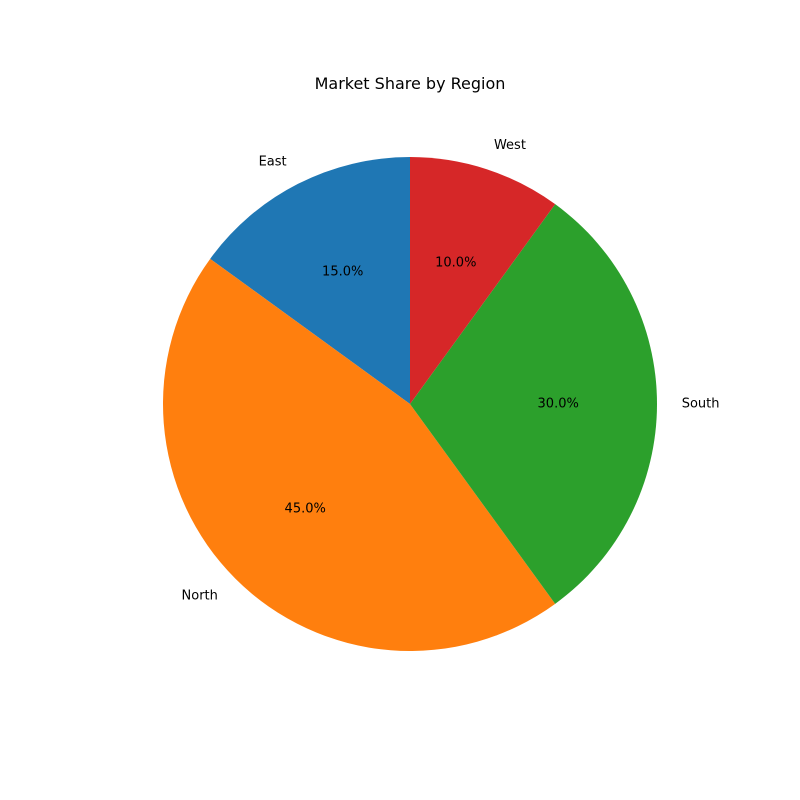 This screenshot has height=800, width=800. Describe the element at coordinates (342, 271) in the screenshot. I see `percent-label-east: 15.0%` at that location.